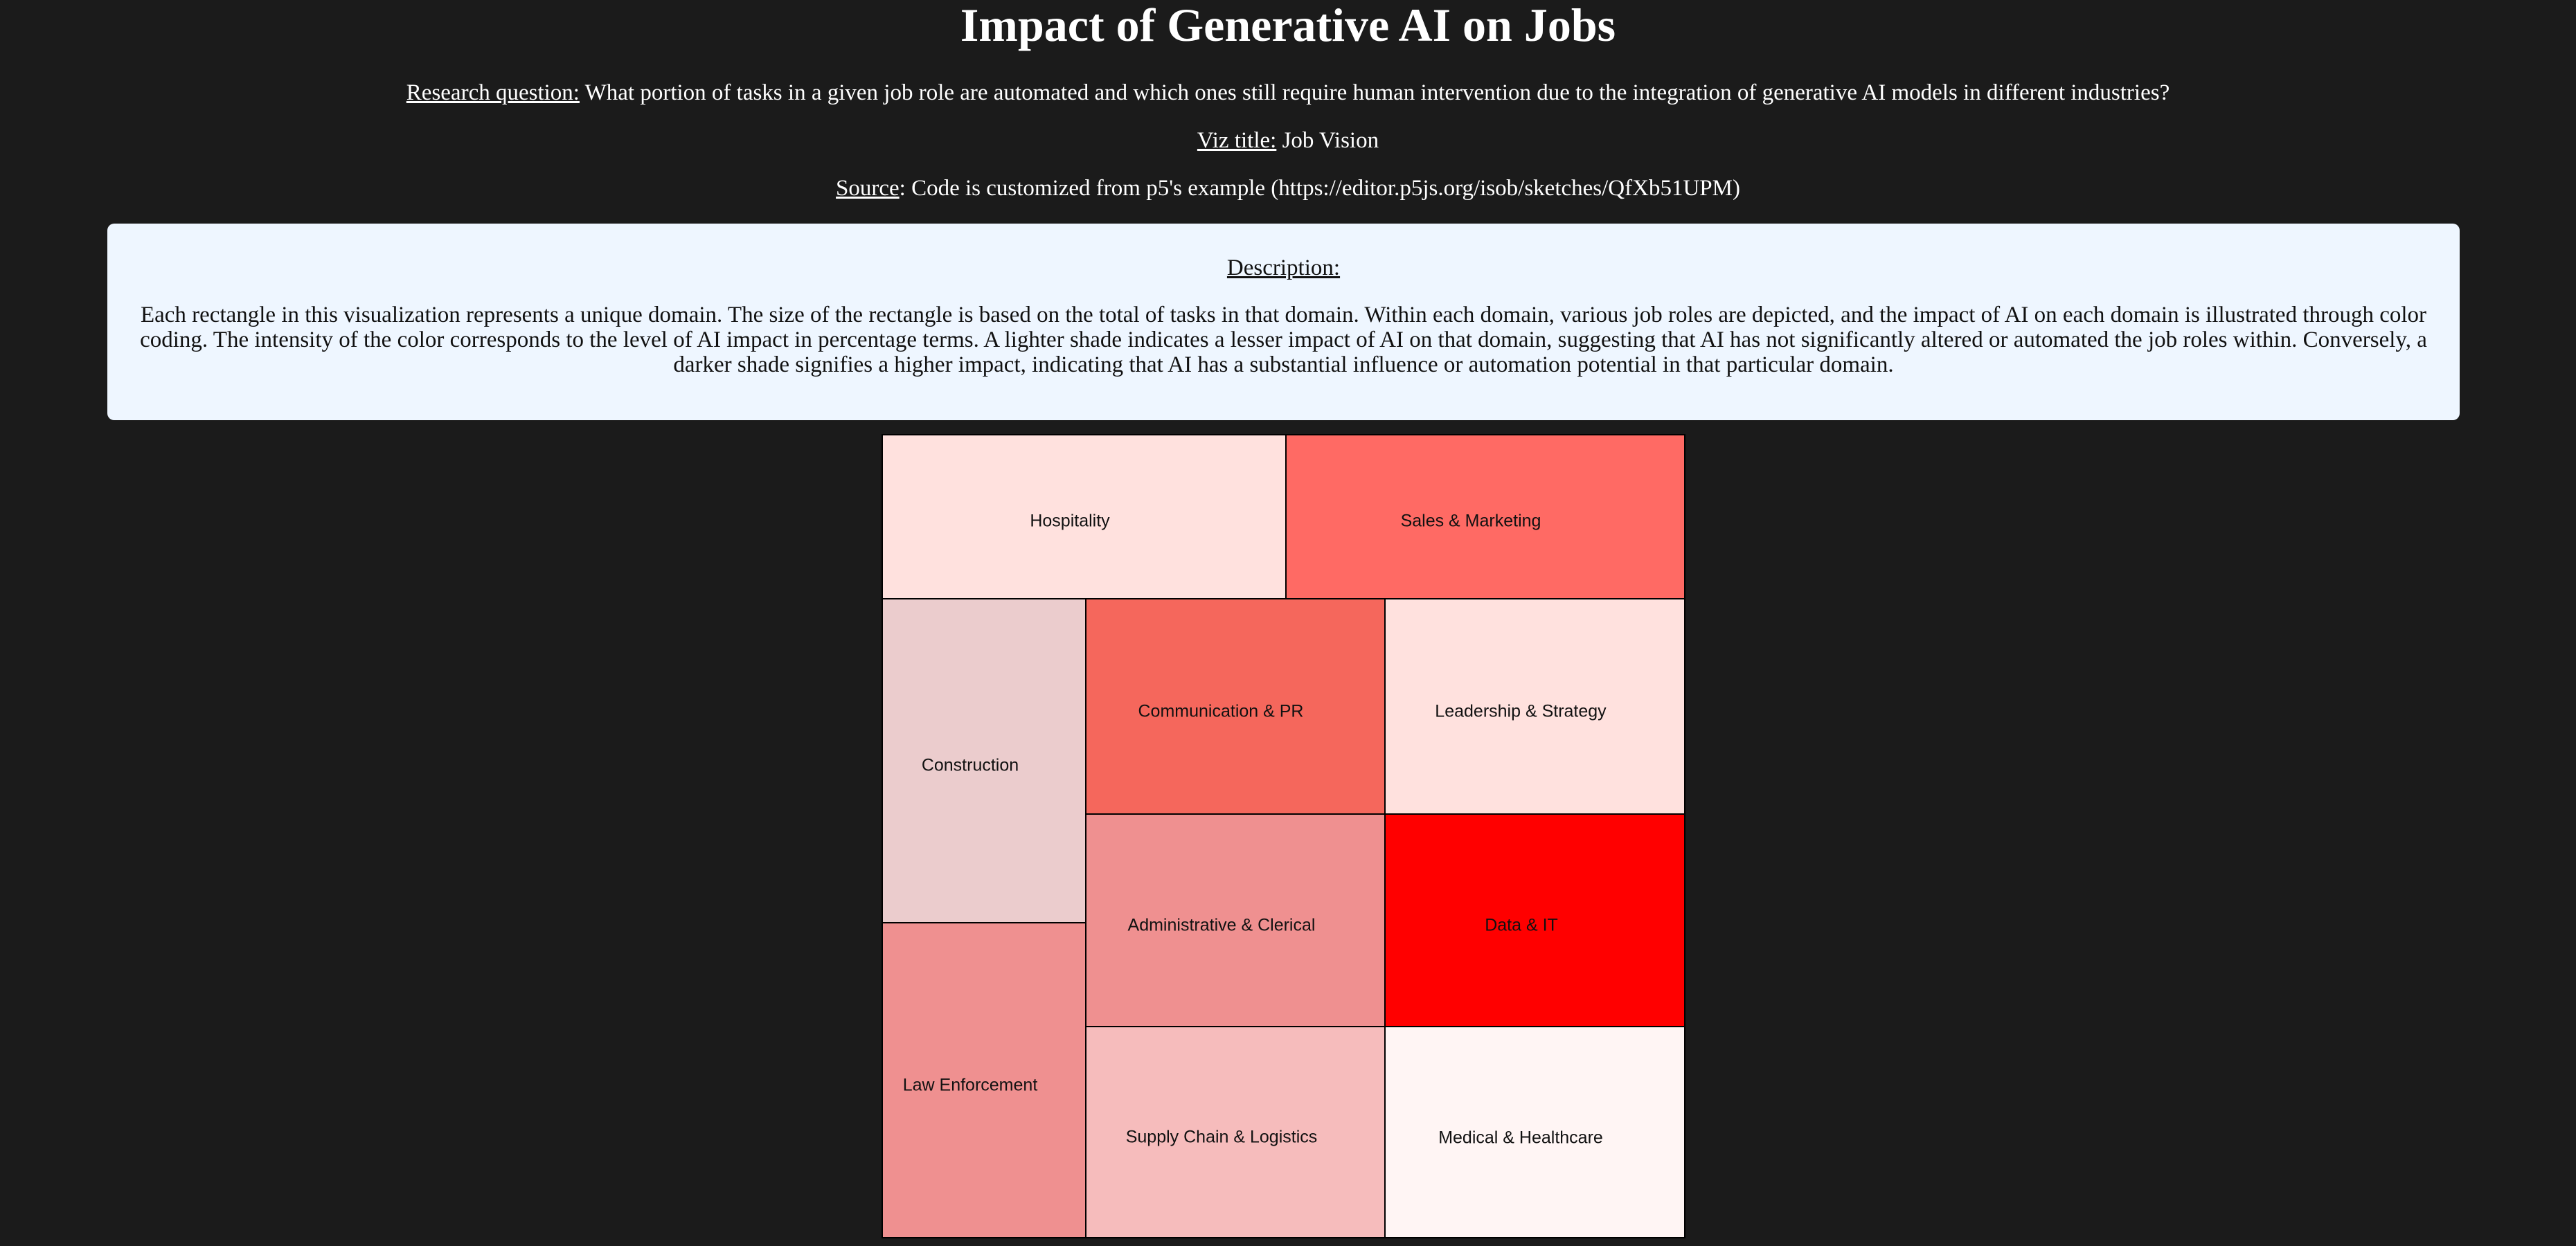 The width and height of the screenshot is (2576, 1246). I want to click on treemap-cell-law-enforcement, so click(984, 1080).